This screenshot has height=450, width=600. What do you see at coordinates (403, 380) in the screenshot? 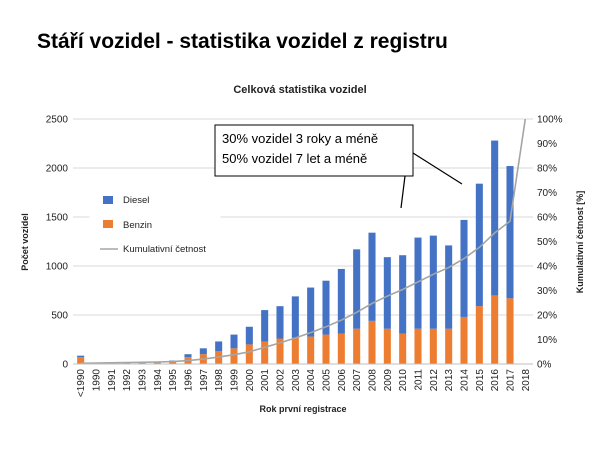
I see `x-tick-label: 2010` at bounding box center [403, 380].